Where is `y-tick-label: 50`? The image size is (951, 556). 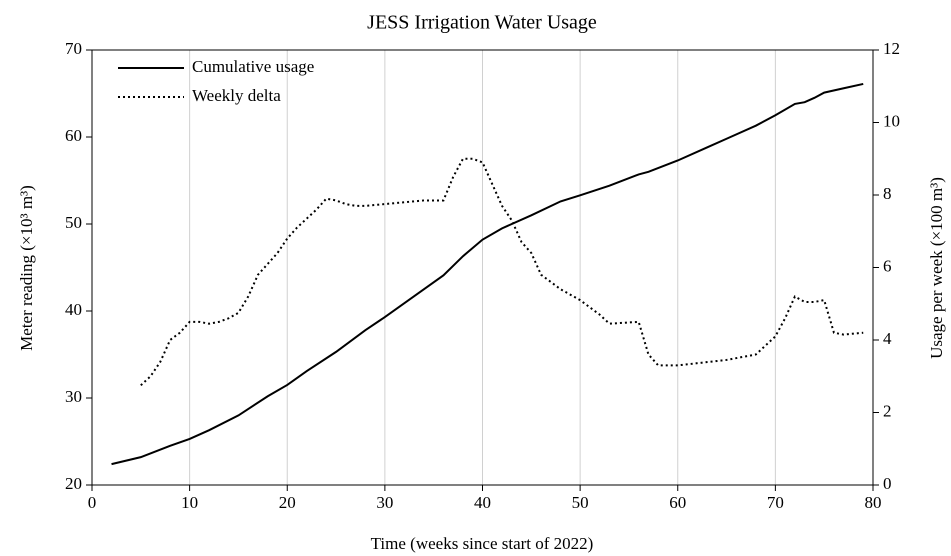 y-tick-label: 50 is located at coordinates (73, 222).